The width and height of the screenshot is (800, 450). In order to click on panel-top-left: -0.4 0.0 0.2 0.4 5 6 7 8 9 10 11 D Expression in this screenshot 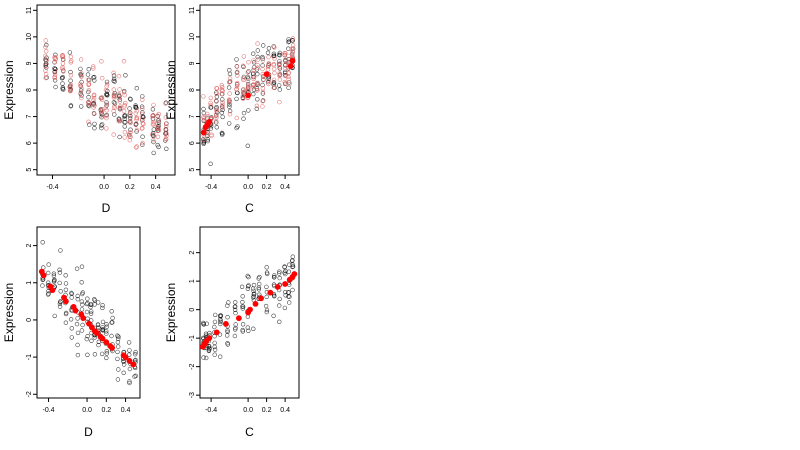, I will do `click(89, 109)`.